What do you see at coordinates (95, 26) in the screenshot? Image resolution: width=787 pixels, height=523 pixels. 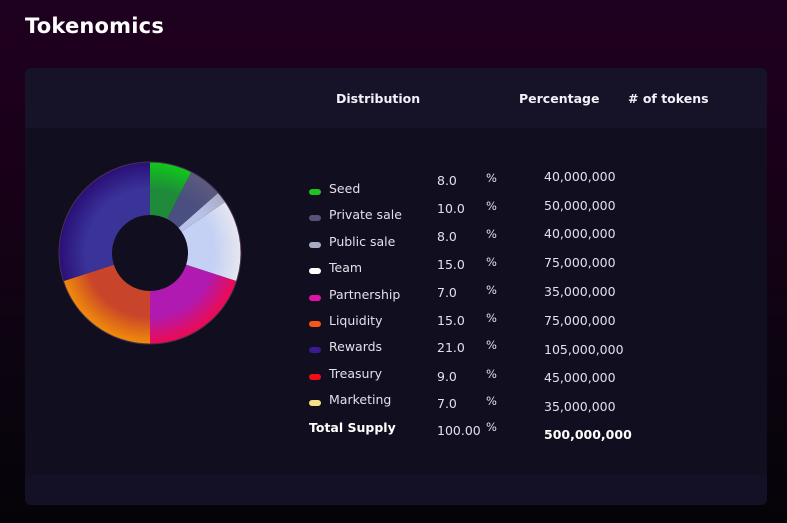 I see `page-title: Tokenomics` at bounding box center [95, 26].